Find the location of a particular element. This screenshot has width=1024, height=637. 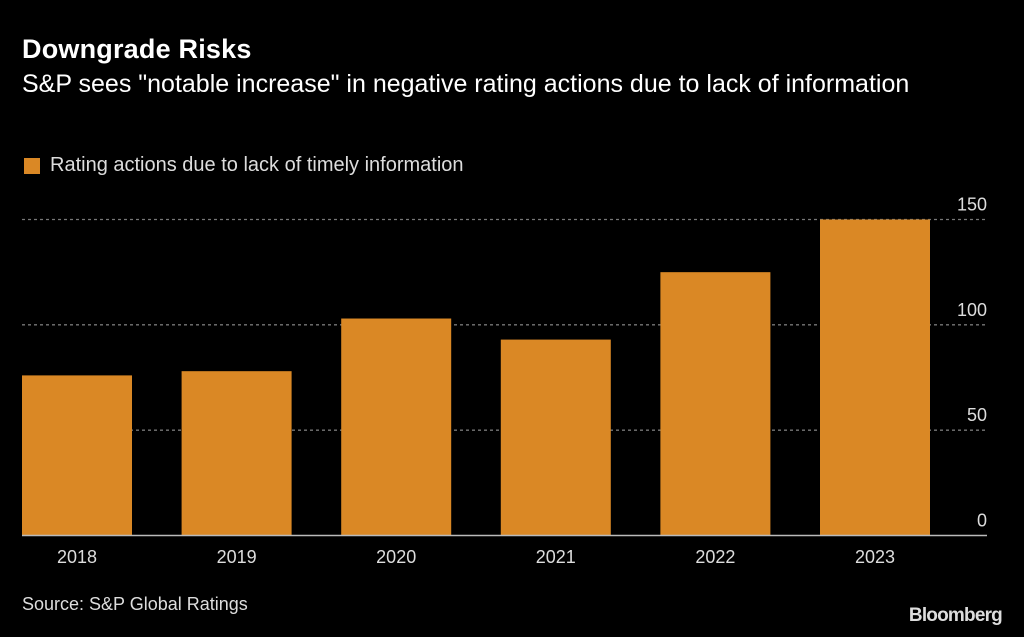

chart-title: Downgrade Risks is located at coordinates (137, 49).